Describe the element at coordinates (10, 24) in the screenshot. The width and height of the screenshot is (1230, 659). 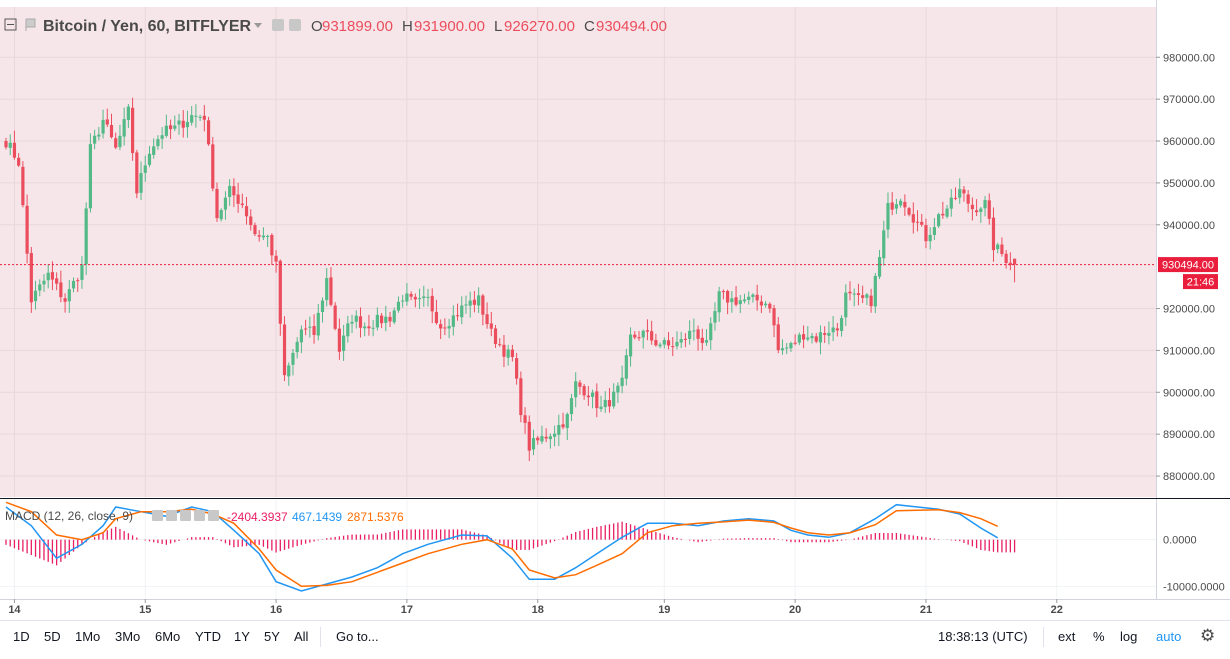
I see `collapse-icon` at that location.